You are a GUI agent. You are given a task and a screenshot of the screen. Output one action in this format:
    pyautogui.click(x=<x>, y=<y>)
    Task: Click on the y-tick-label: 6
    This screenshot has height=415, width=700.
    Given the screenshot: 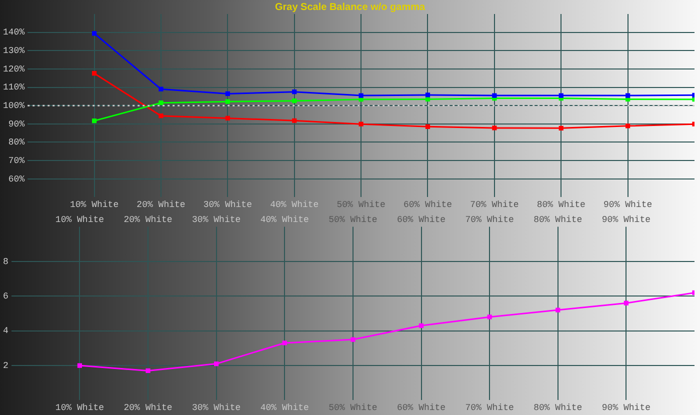 What is the action you would take?
    pyautogui.click(x=5, y=297)
    